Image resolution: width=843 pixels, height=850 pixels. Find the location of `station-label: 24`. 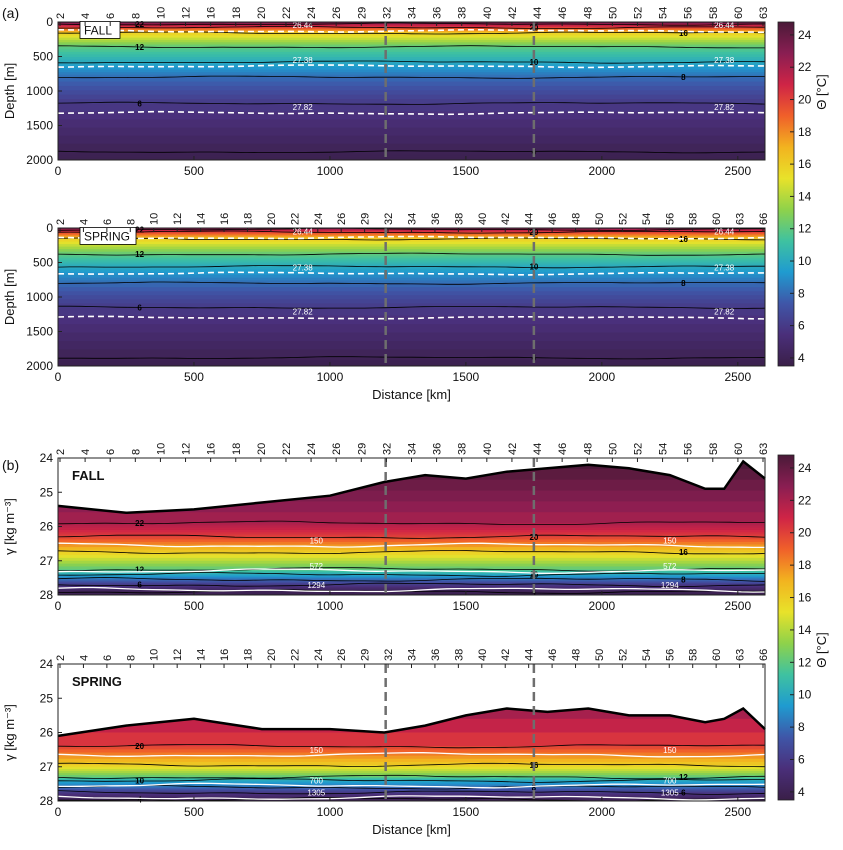

station-label: 24 is located at coordinates (312, 13).